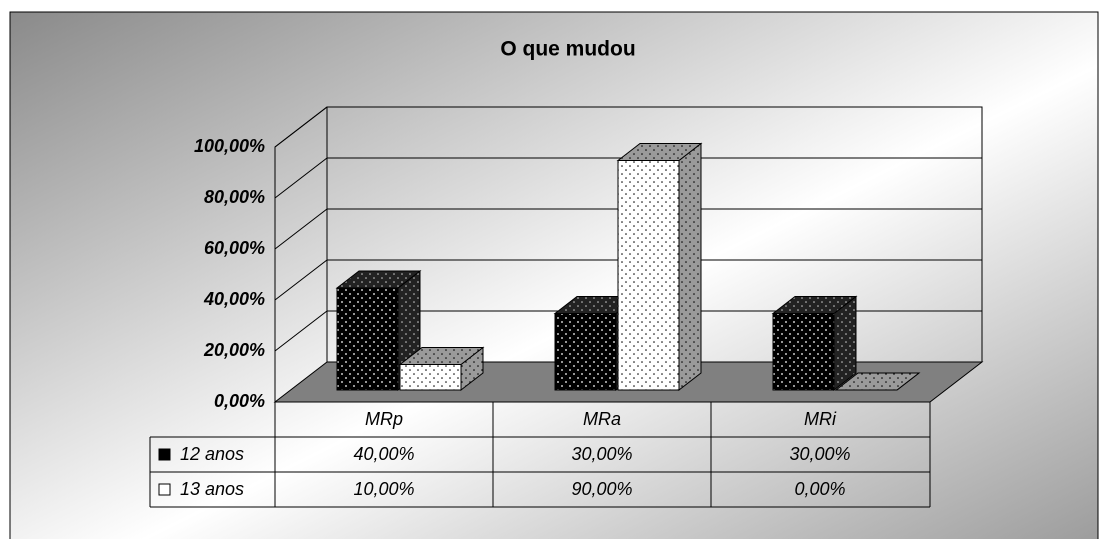 This screenshot has width=1107, height=539. Describe the element at coordinates (384, 419) in the screenshot. I see `x-tick-label: MRp` at that location.